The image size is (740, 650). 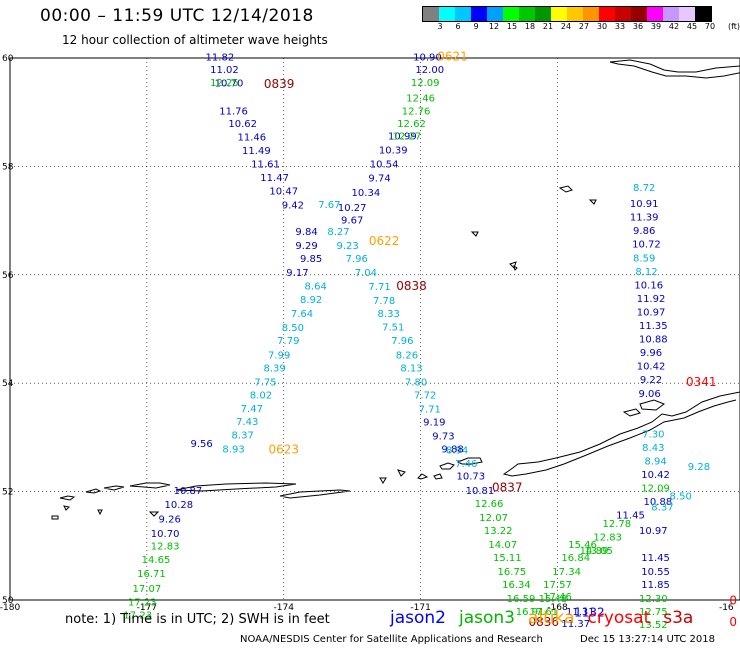 What do you see at coordinates (476, 26) in the screenshot?
I see `color-scale-tick: 9` at bounding box center [476, 26].